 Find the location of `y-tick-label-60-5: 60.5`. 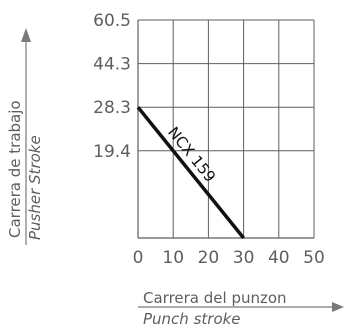

y-tick-label-60-5: 60.5 is located at coordinates (112, 21).